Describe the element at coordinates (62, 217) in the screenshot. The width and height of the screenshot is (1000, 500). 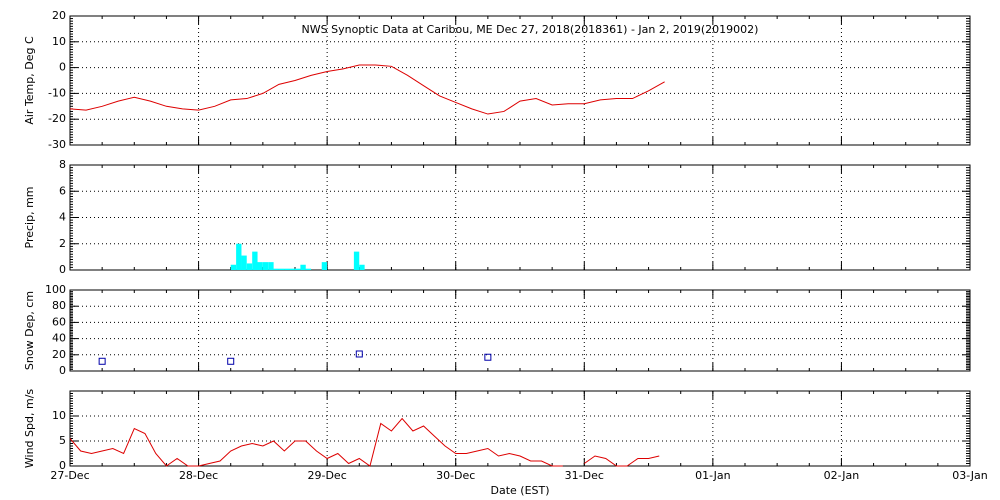
I see `y-tick-label: 4` at that location.